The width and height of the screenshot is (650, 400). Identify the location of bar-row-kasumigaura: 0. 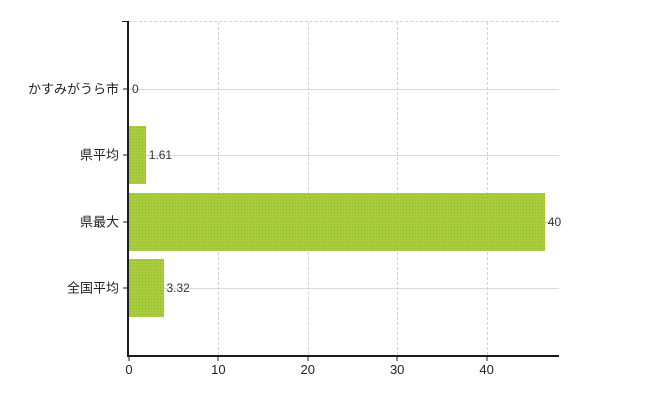
(379, 89).